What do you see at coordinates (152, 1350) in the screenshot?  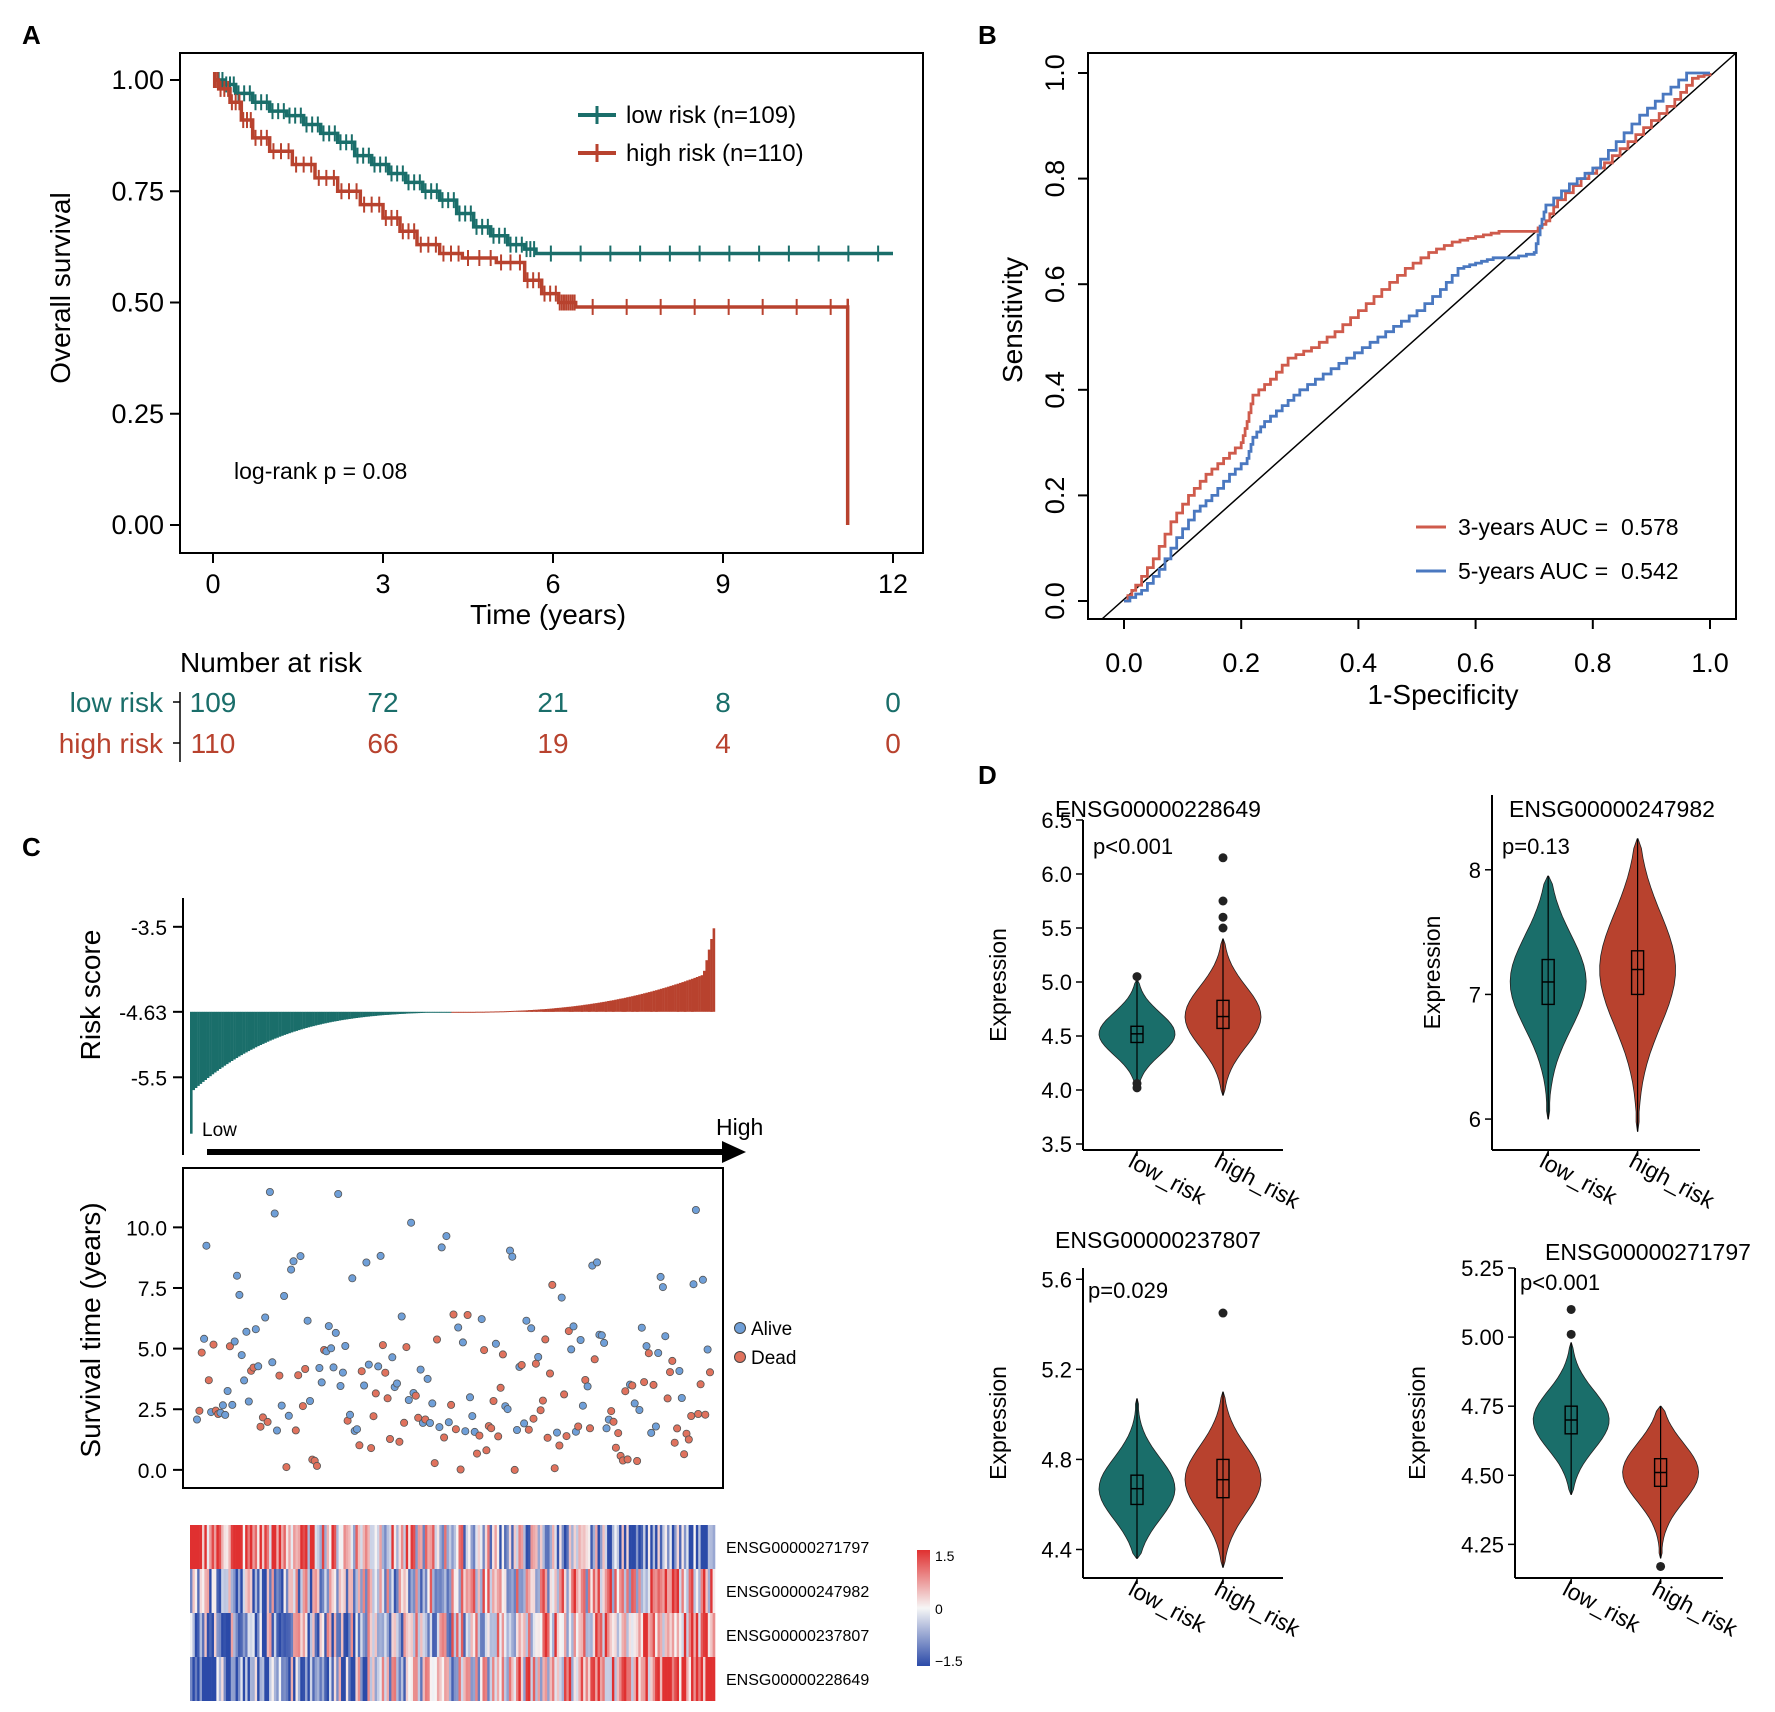 I see `survival-ytick-label: 5.0` at bounding box center [152, 1350].